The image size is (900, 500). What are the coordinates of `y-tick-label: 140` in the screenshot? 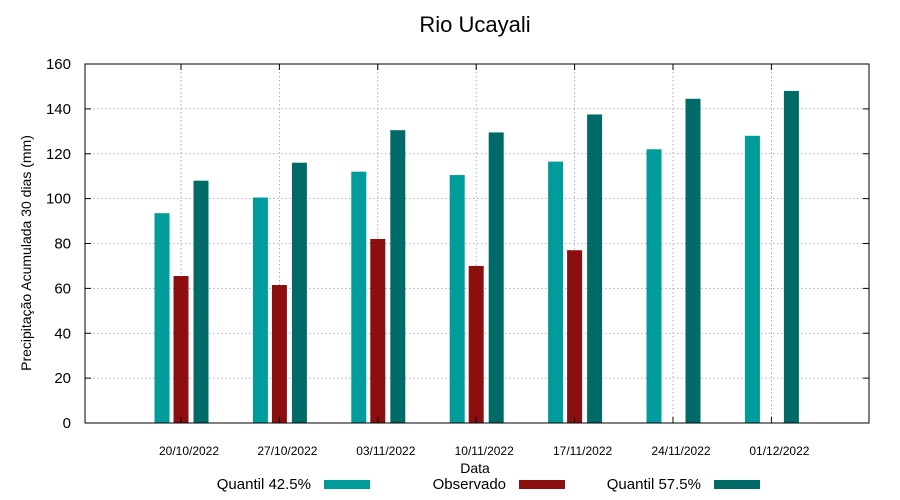 It's located at (58, 109).